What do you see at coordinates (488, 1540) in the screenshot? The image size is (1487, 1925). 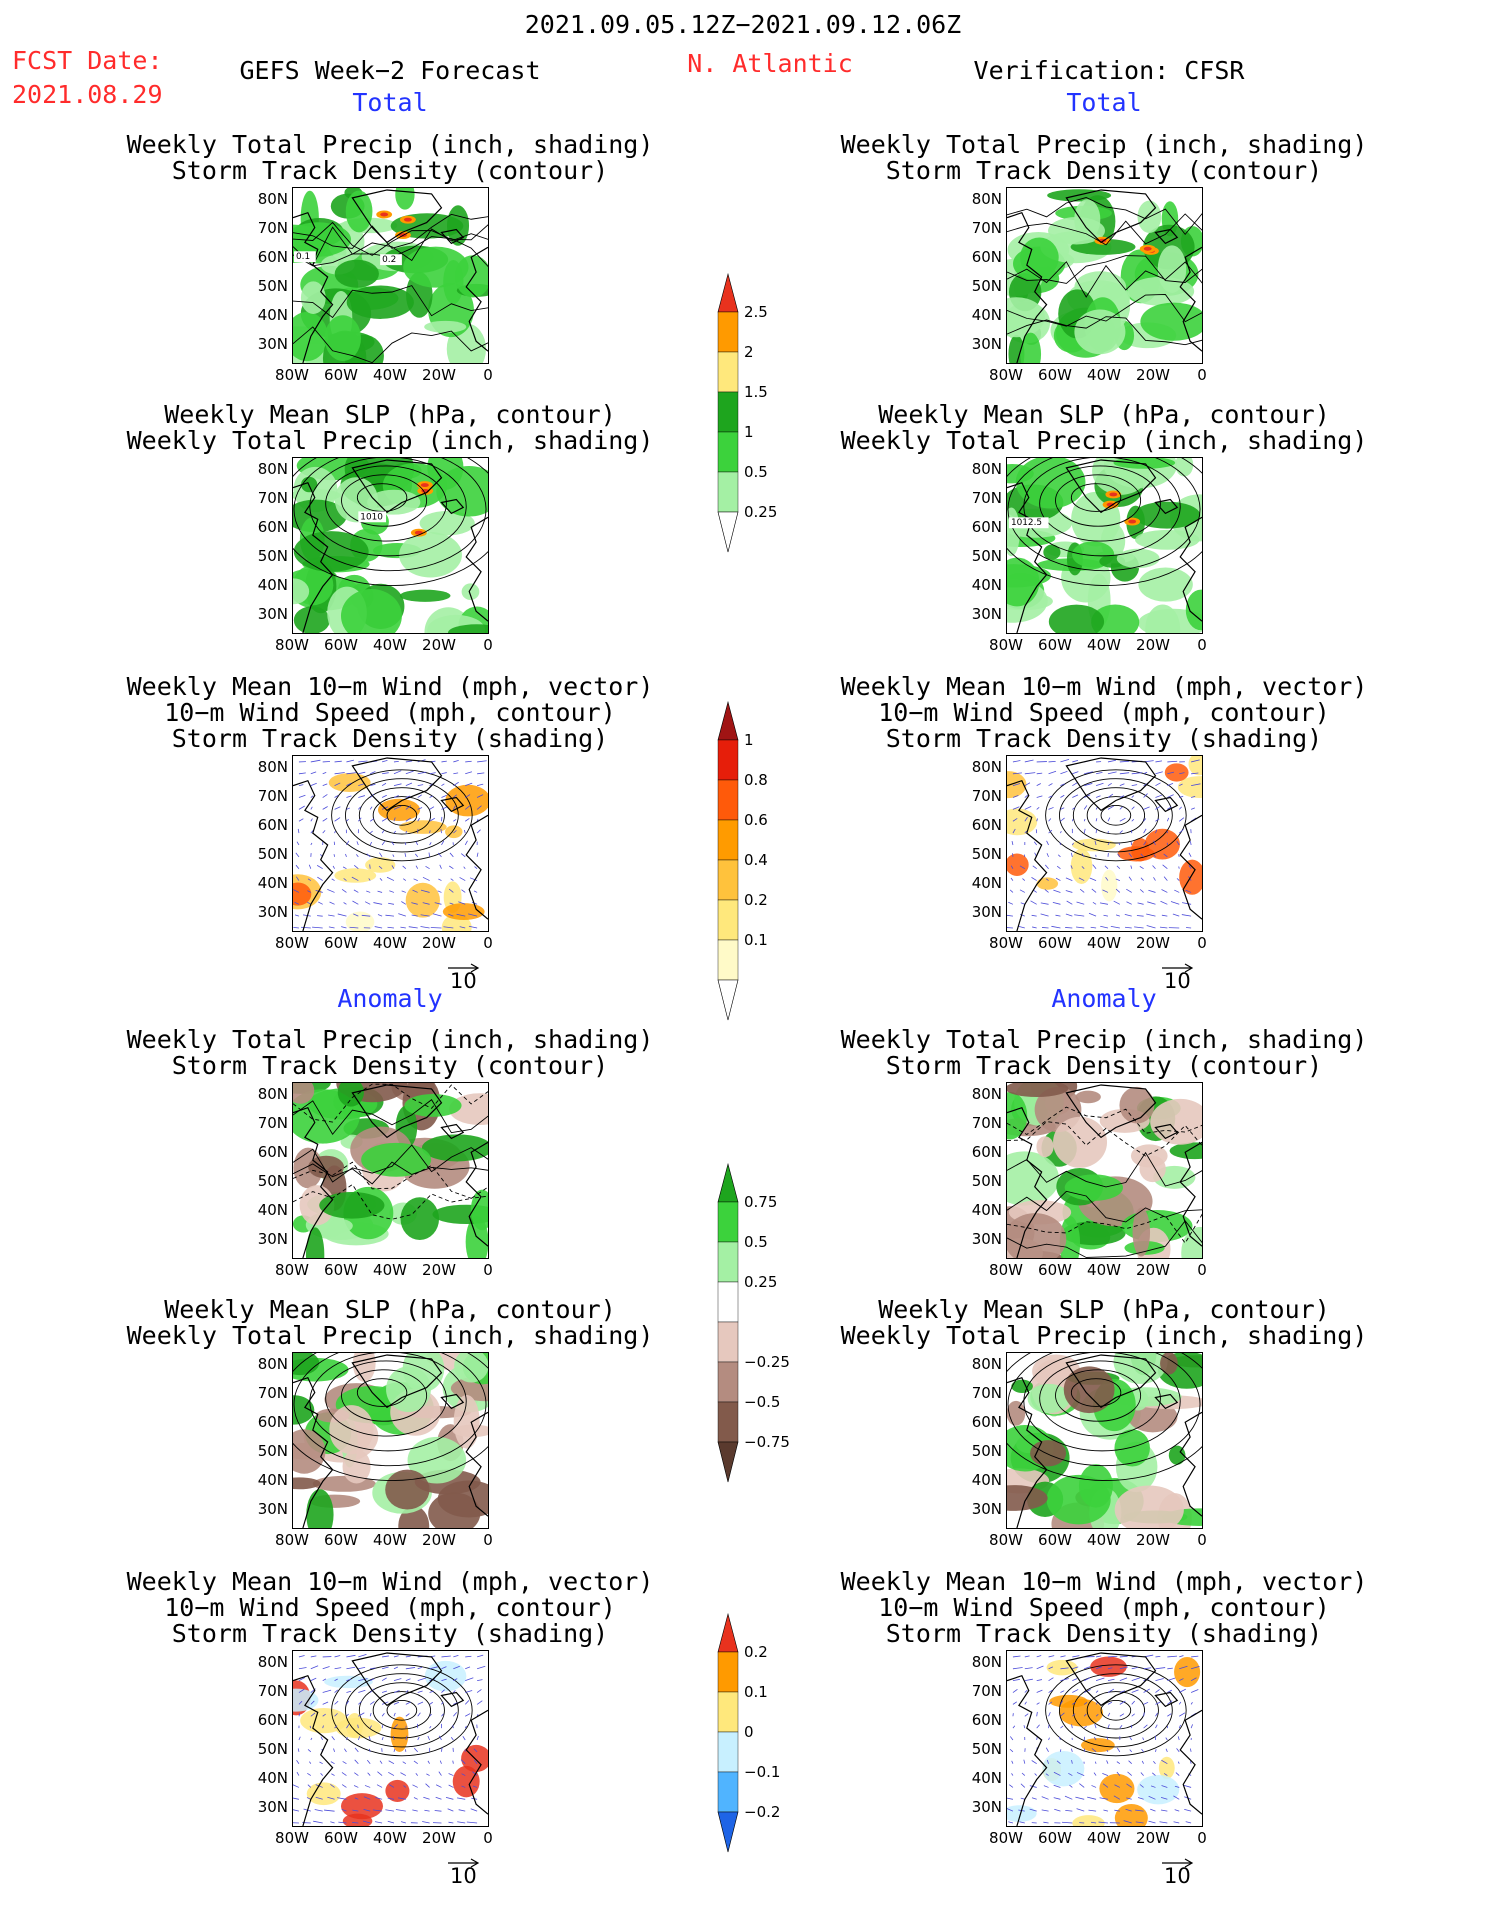 I see `lon-tick-label: 0` at bounding box center [488, 1540].